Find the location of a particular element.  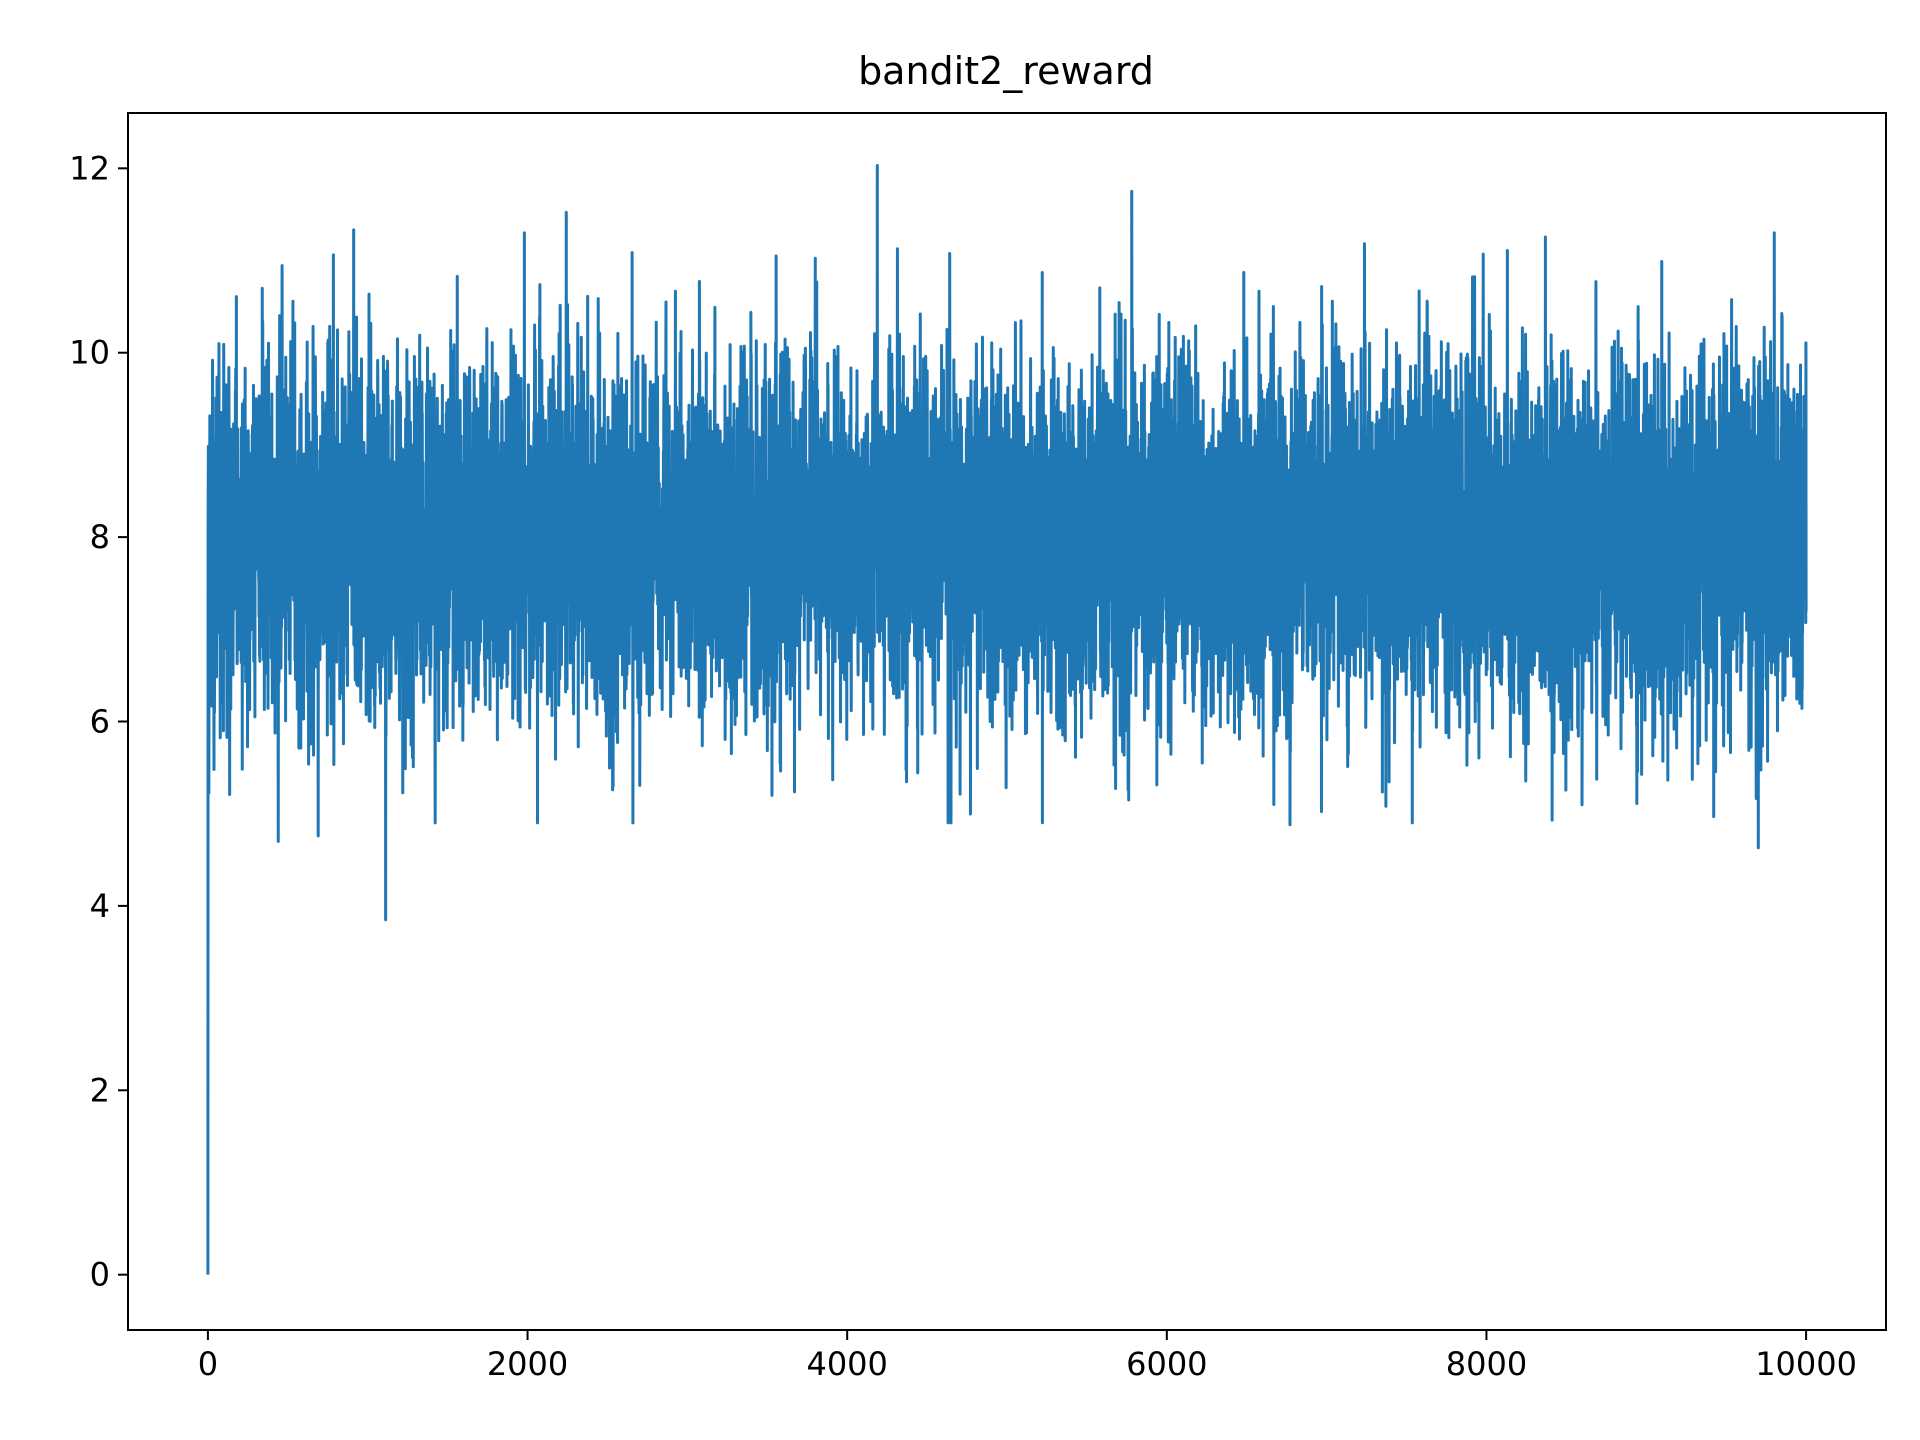

y-tick-label: 6 is located at coordinates (100, 722).